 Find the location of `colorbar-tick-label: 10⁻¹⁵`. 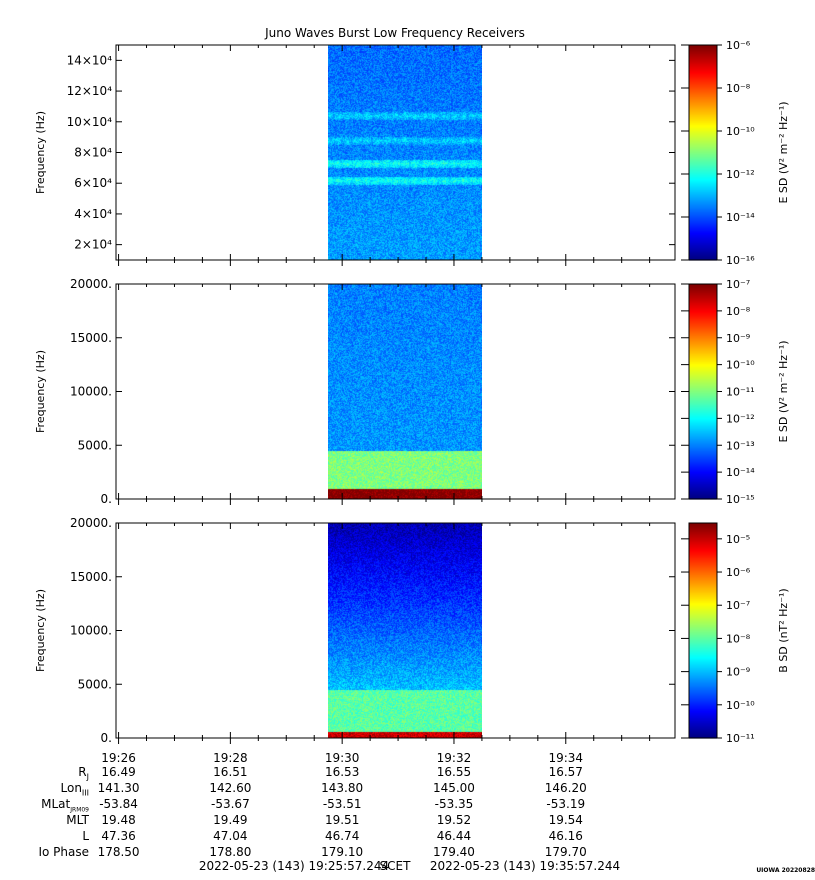

colorbar-tick-label: 10⁻¹⁵ is located at coordinates (740, 499).